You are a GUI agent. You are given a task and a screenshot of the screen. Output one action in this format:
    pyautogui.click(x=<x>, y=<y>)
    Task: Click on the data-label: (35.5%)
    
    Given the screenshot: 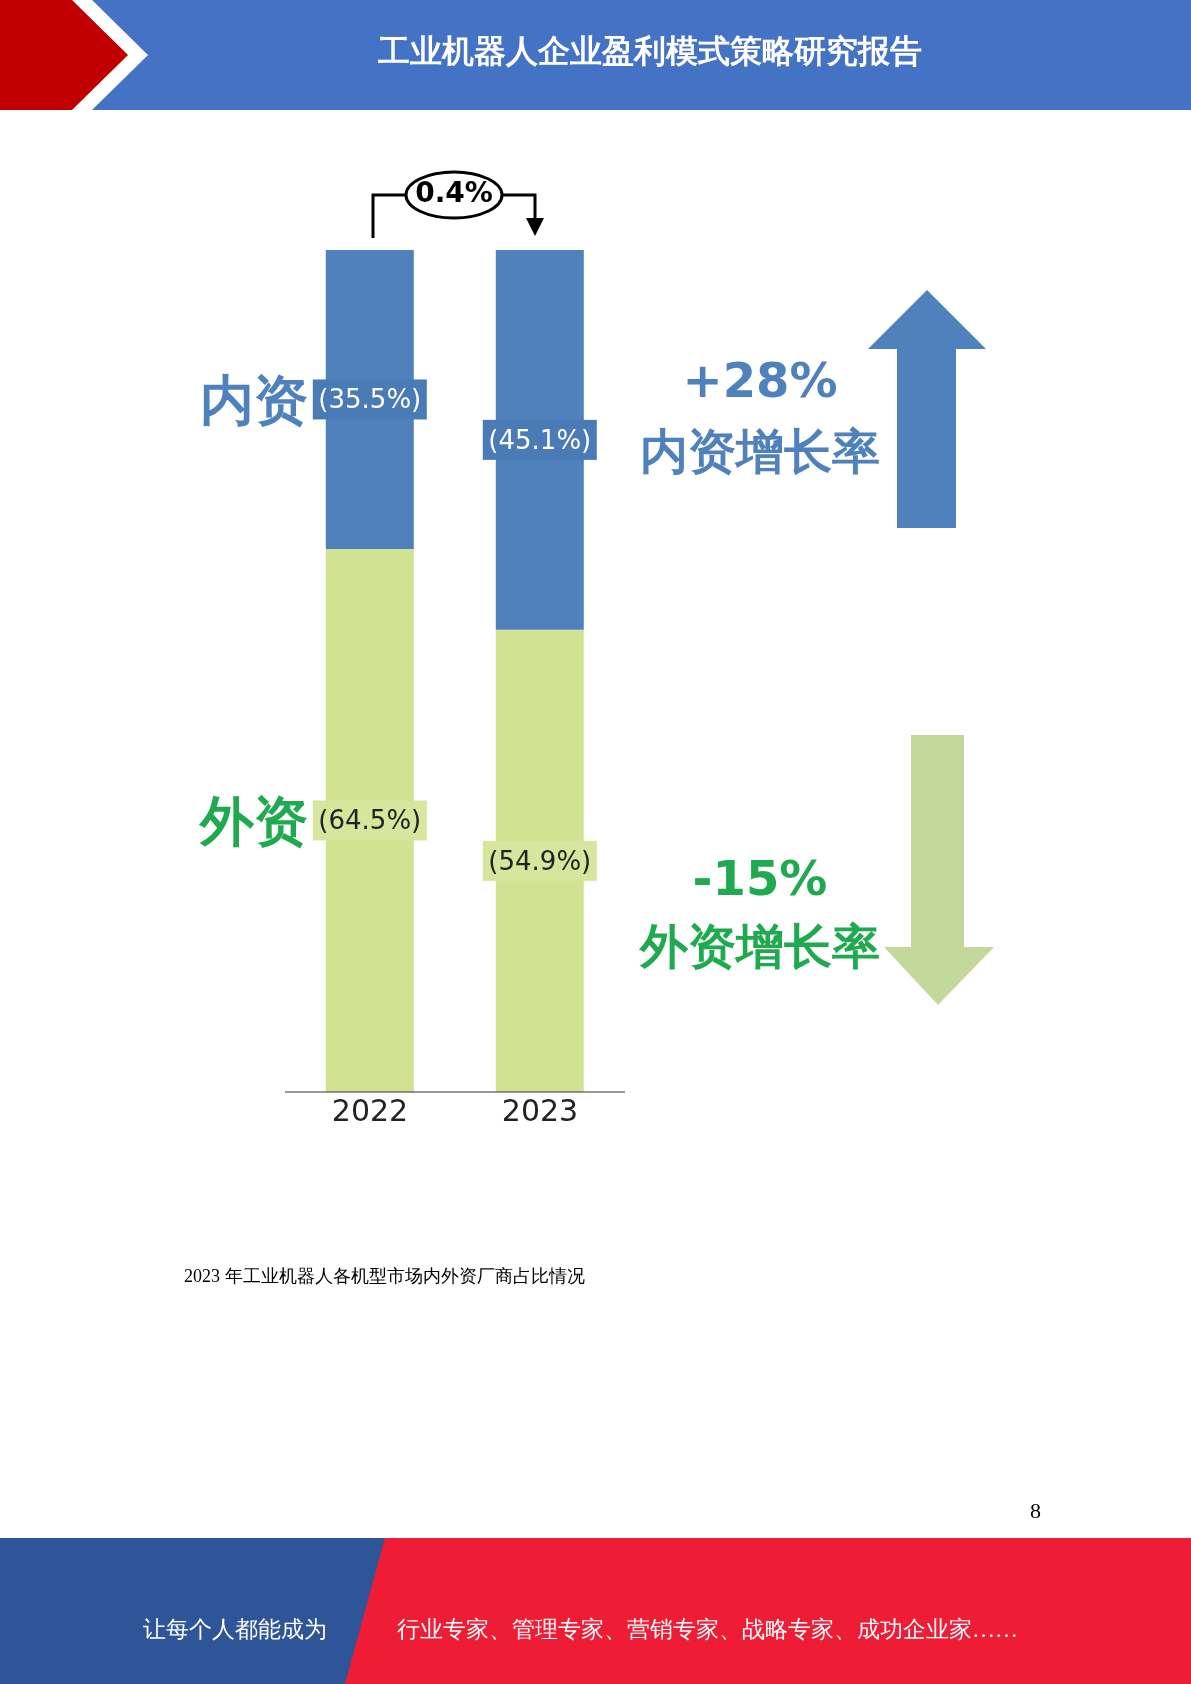 What is the action you would take?
    pyautogui.click(x=370, y=399)
    